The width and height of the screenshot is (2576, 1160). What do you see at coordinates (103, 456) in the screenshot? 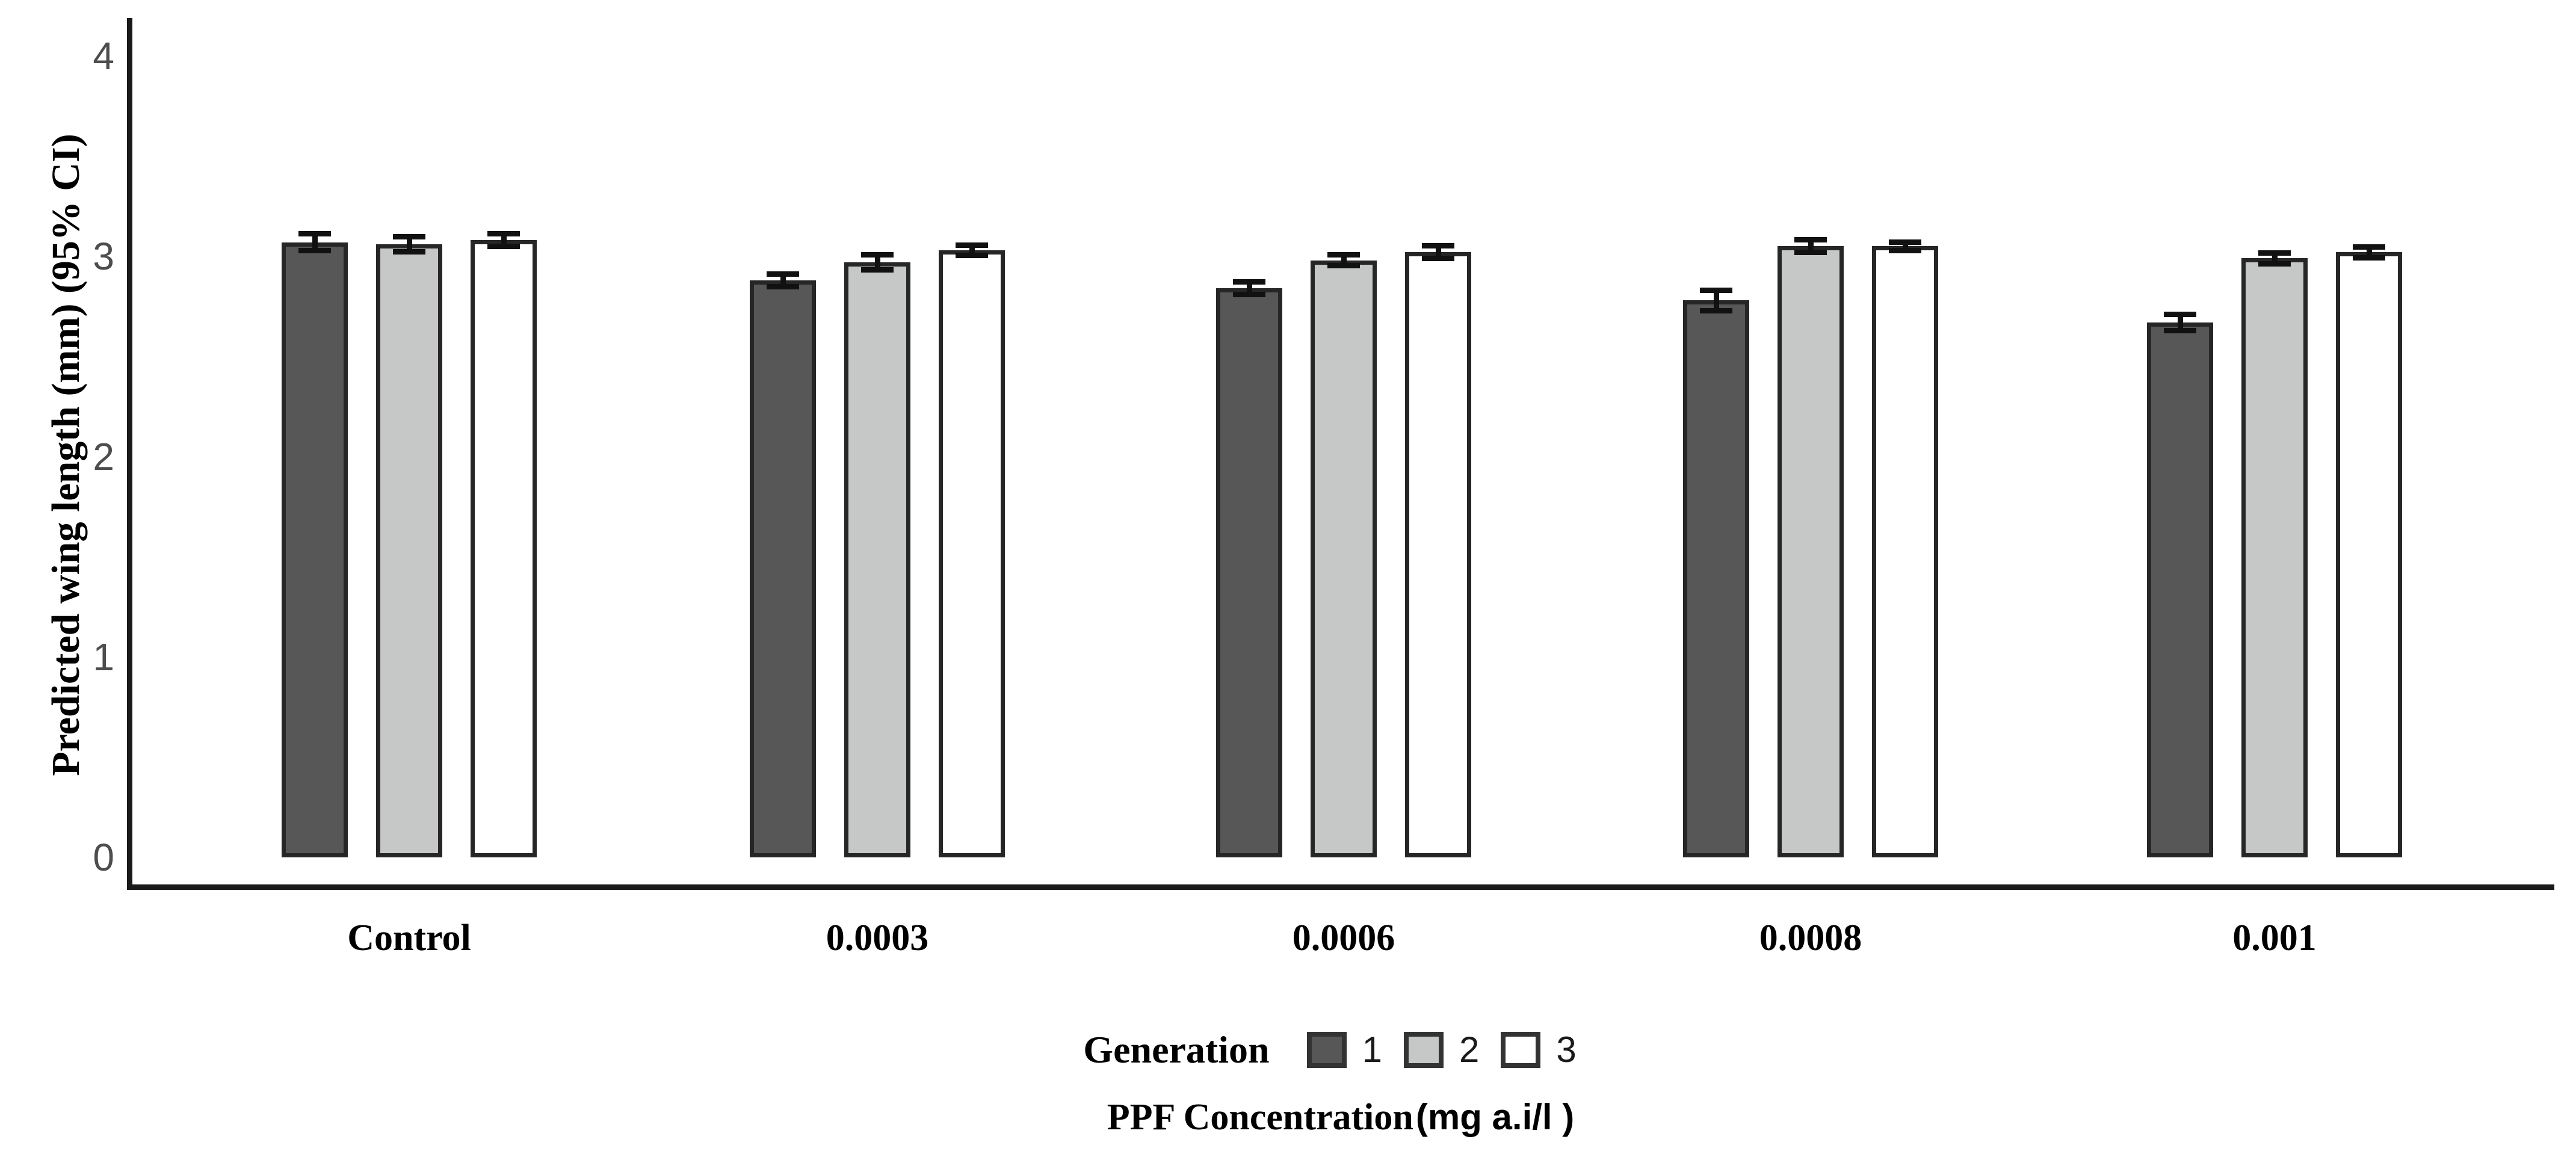
I see `y-tick-label: 2` at bounding box center [103, 456].